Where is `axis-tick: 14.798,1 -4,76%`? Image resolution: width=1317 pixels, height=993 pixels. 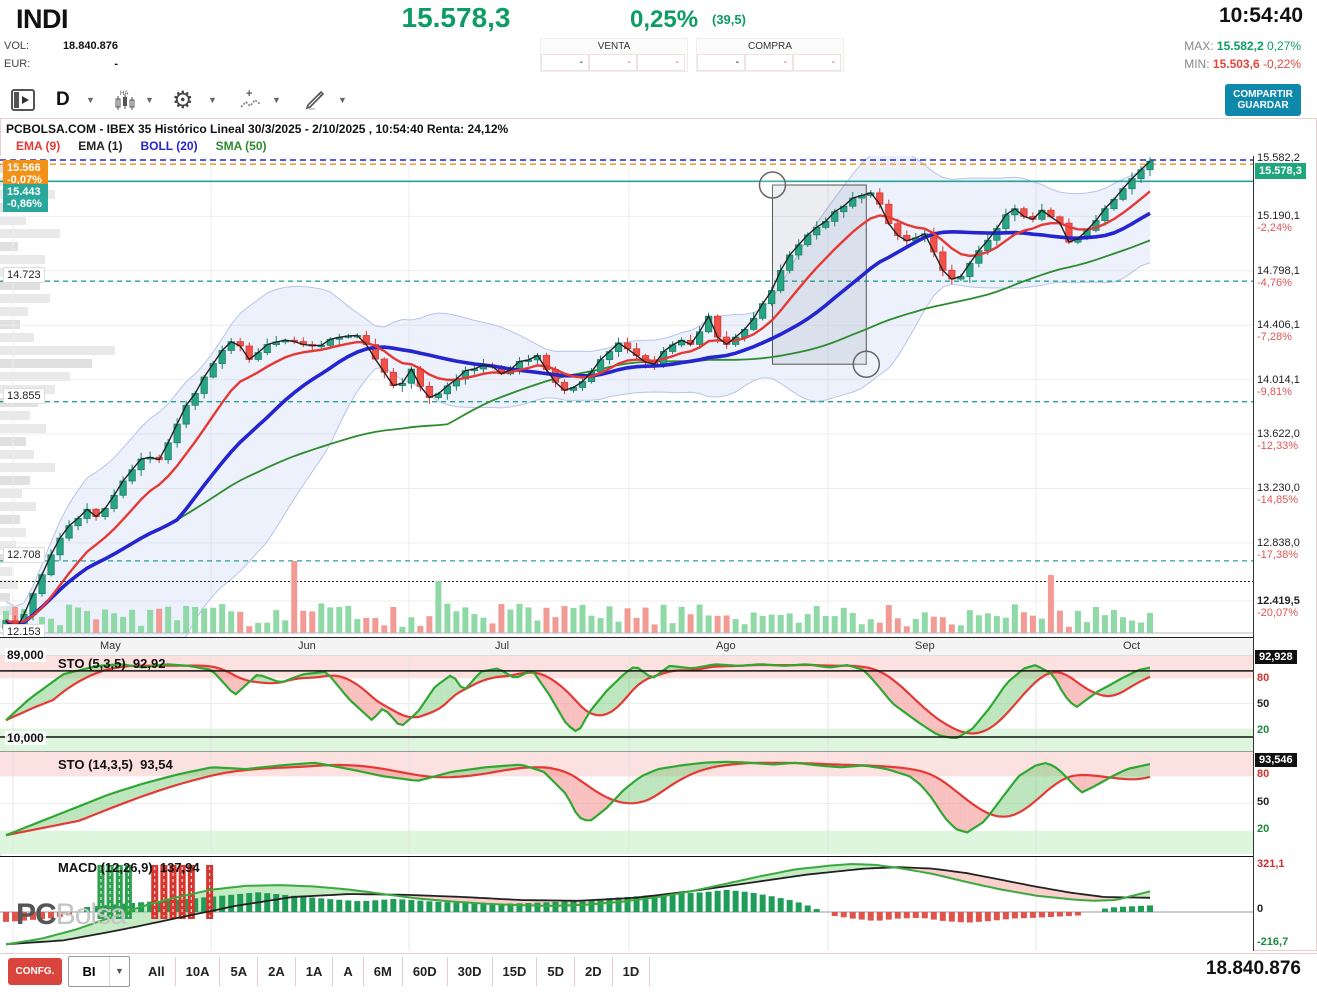 axis-tick: 14.798,1 -4,76% is located at coordinates (1278, 276).